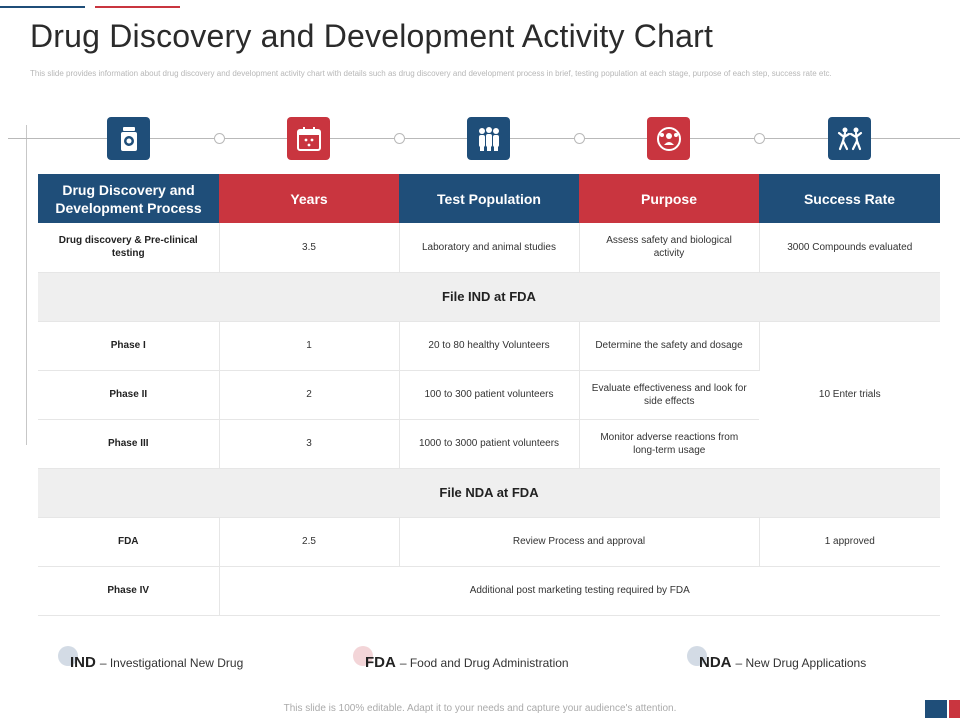  I want to click on legend-entry: IND – Investigational New Drug, so click(156, 662).